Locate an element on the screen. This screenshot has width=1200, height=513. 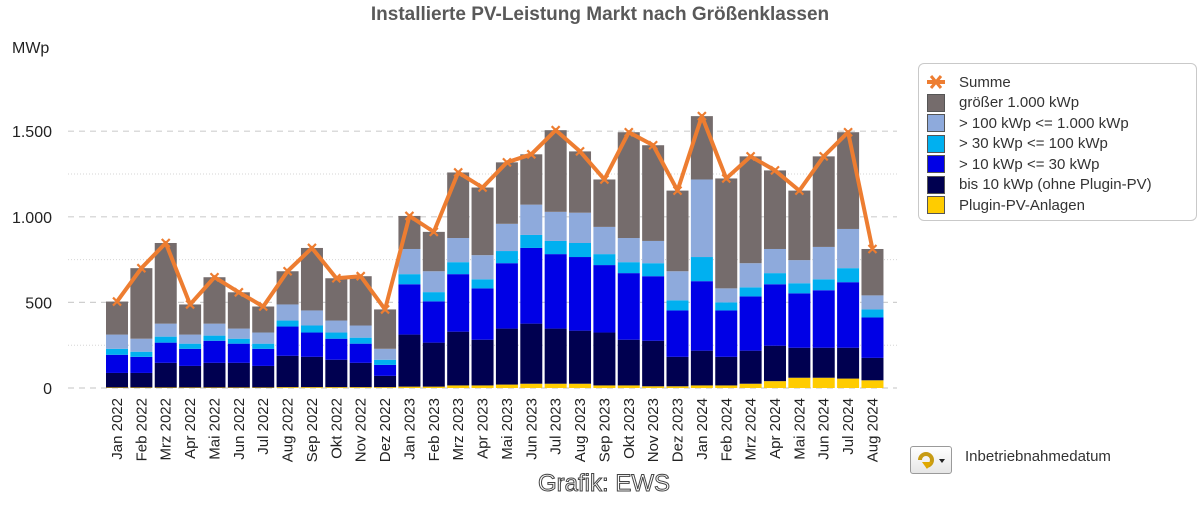
legend-label: Plugin-PV-Anlagen is located at coordinates (1022, 205).